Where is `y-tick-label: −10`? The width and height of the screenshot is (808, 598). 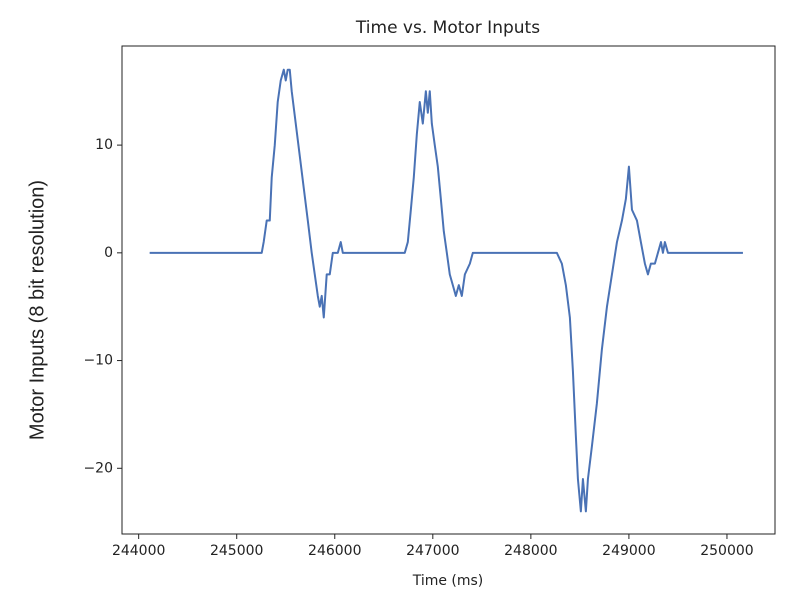 y-tick-label: −10 is located at coordinates (98, 361).